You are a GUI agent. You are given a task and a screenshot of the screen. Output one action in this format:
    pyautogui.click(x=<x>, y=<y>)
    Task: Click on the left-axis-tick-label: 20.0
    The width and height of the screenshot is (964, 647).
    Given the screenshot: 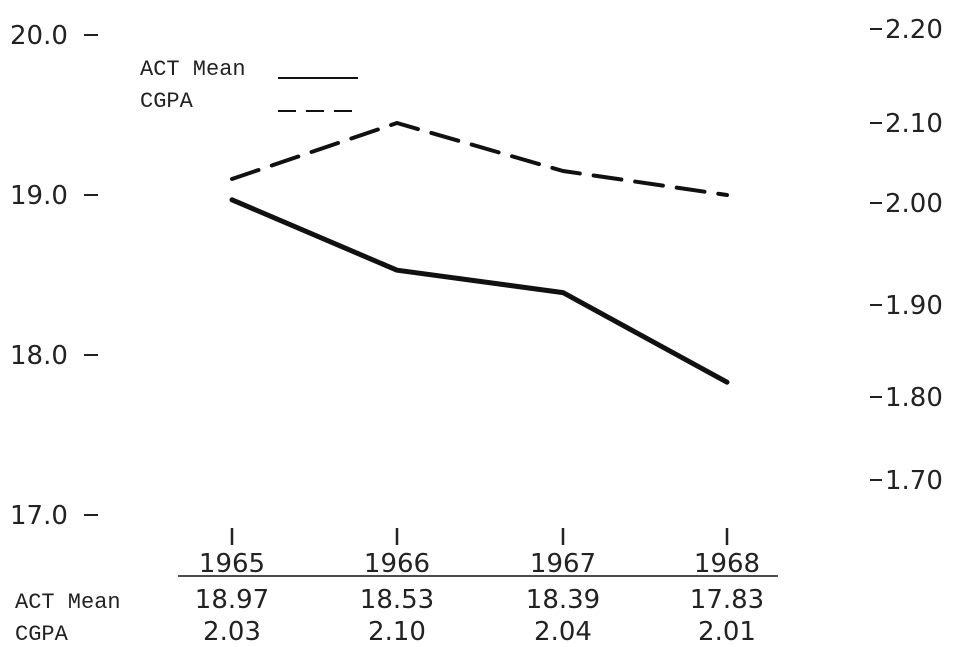 What is the action you would take?
    pyautogui.click(x=39, y=36)
    